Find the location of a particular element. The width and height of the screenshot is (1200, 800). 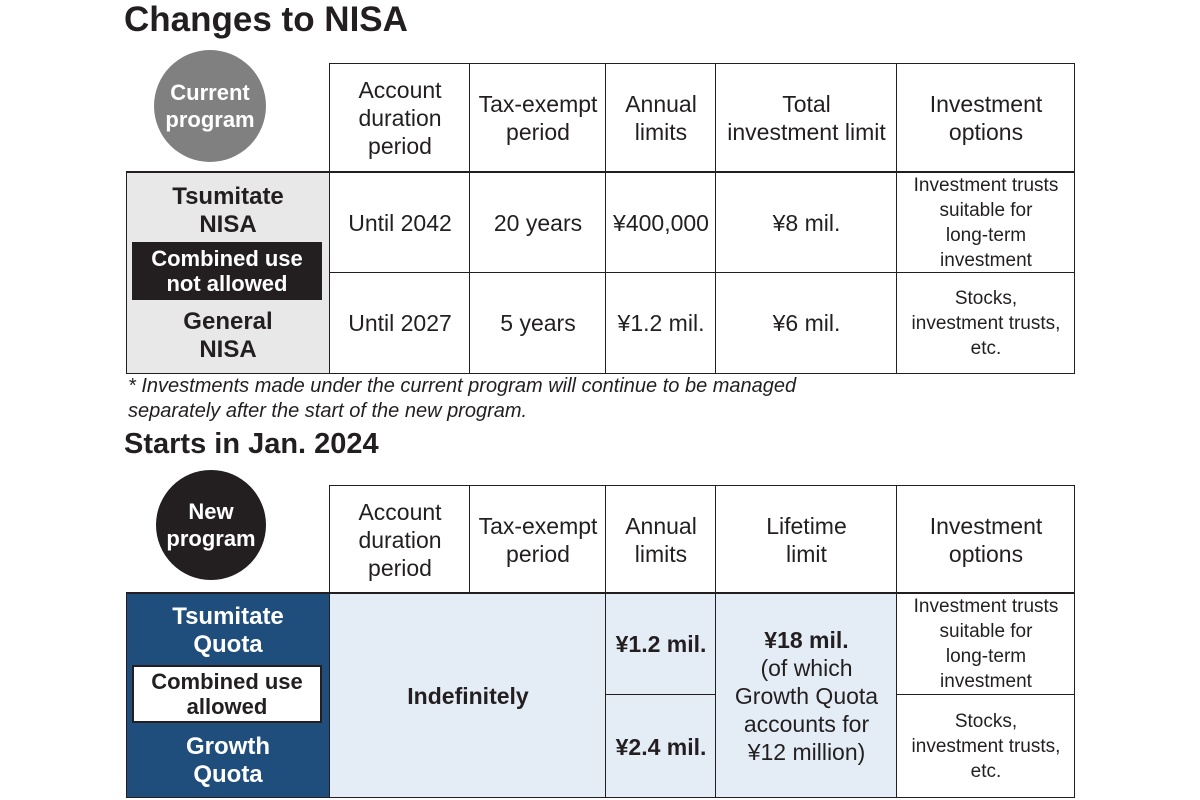

general-total: ¥6 mil. is located at coordinates (806, 323).